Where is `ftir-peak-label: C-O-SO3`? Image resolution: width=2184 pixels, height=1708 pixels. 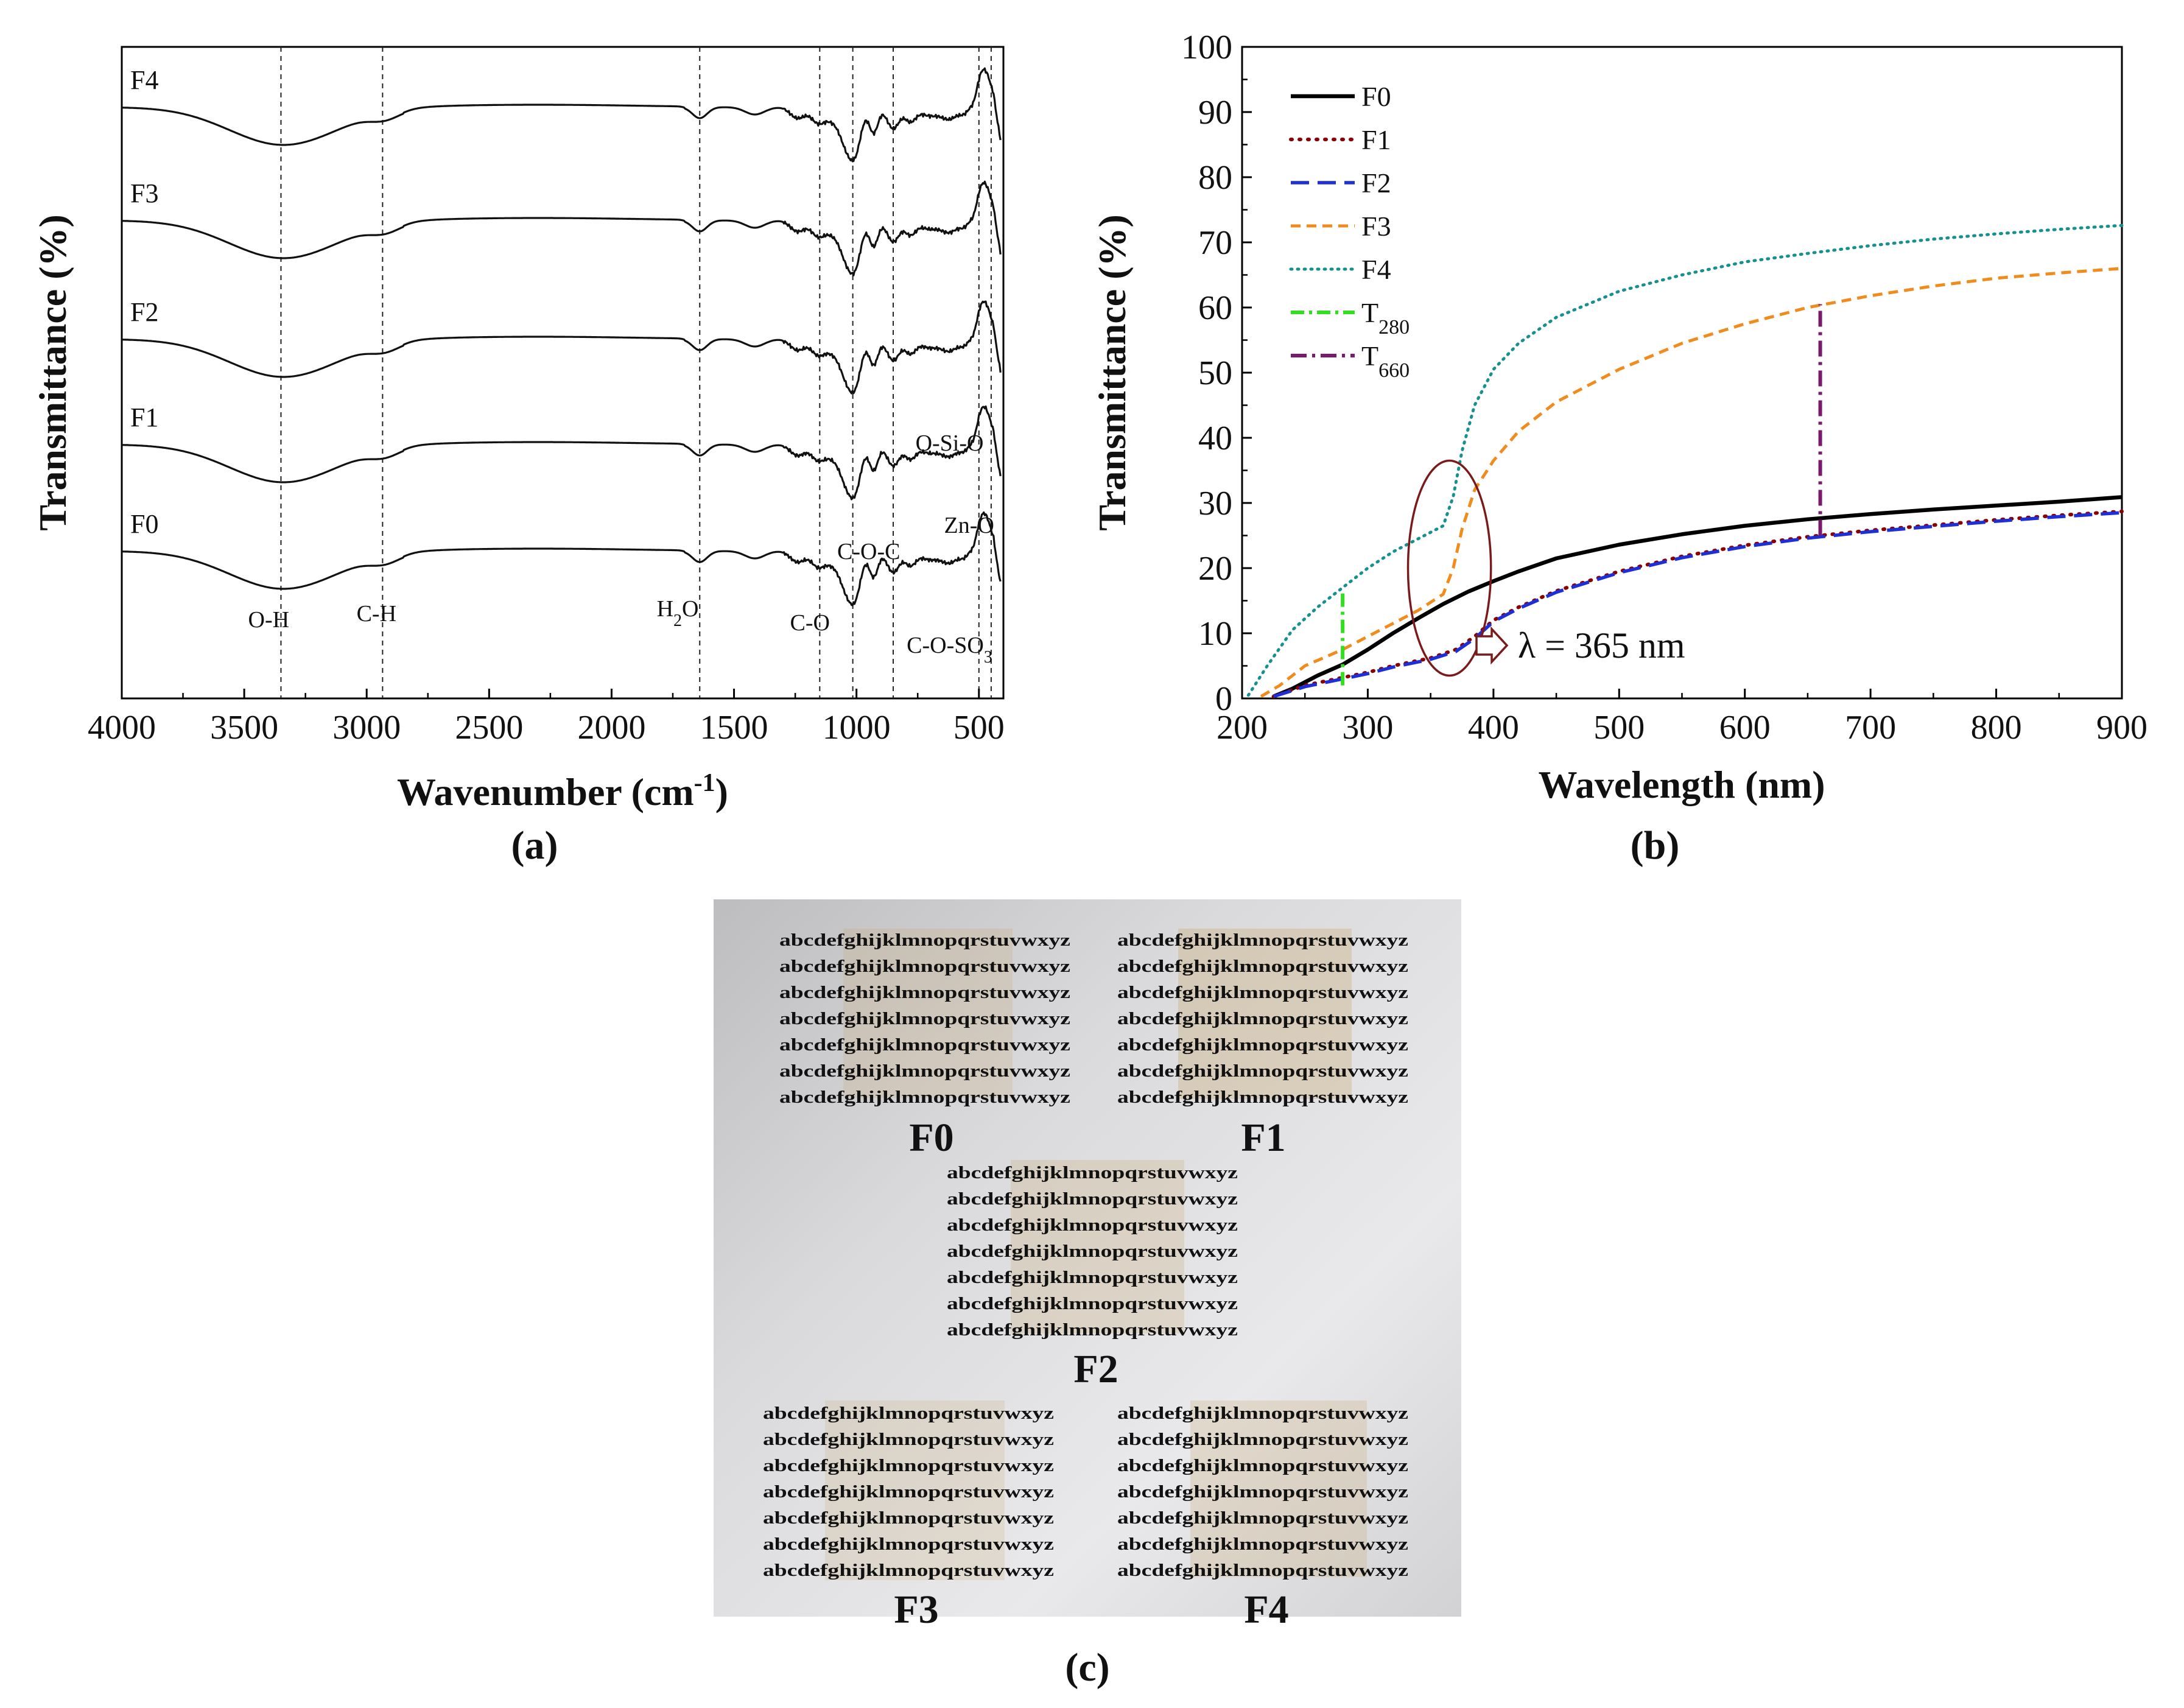 ftir-peak-label: C-O-SO3 is located at coordinates (949, 650).